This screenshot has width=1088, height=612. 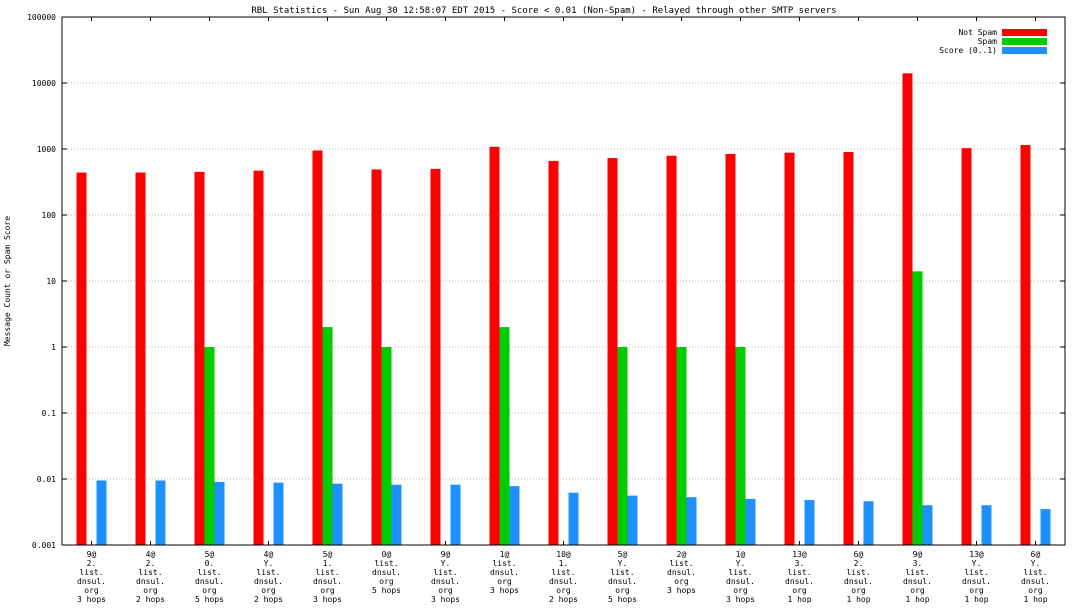 I want to click on y-tick-label: 10000, so click(x=44, y=83).